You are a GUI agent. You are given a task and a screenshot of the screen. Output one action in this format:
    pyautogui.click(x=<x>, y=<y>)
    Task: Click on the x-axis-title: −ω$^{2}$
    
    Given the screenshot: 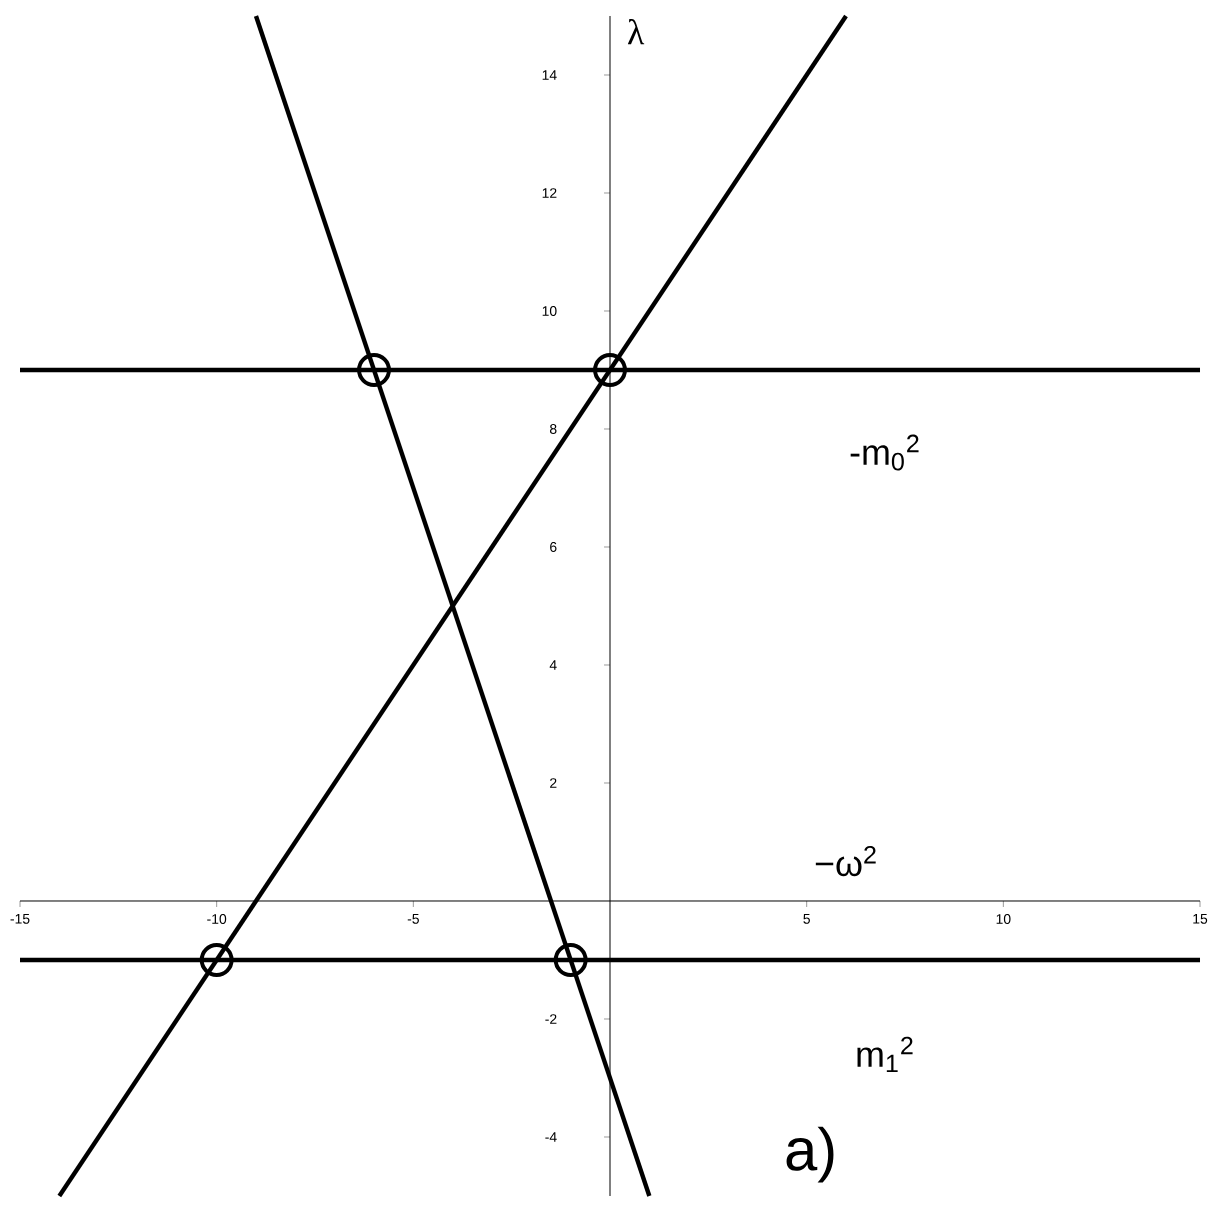 What is the action you would take?
    pyautogui.click(x=845, y=861)
    